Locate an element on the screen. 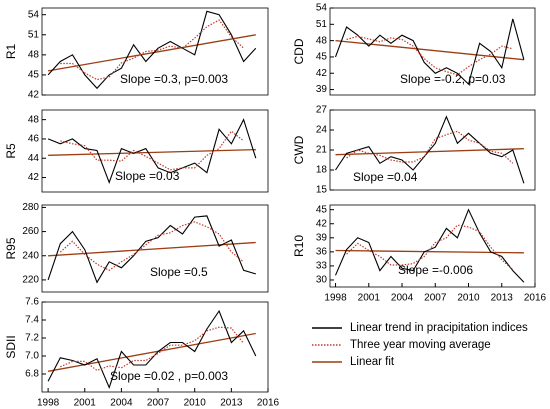  y-tick-label: 220 is located at coordinates (30, 280).